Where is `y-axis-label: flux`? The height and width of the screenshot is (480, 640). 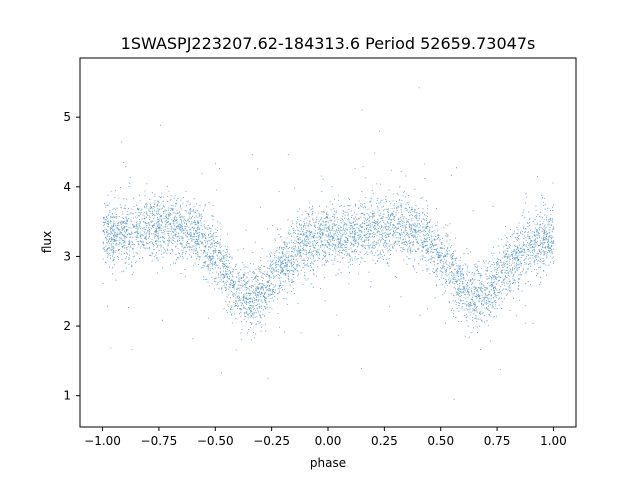 y-axis-label: flux is located at coordinates (47, 242).